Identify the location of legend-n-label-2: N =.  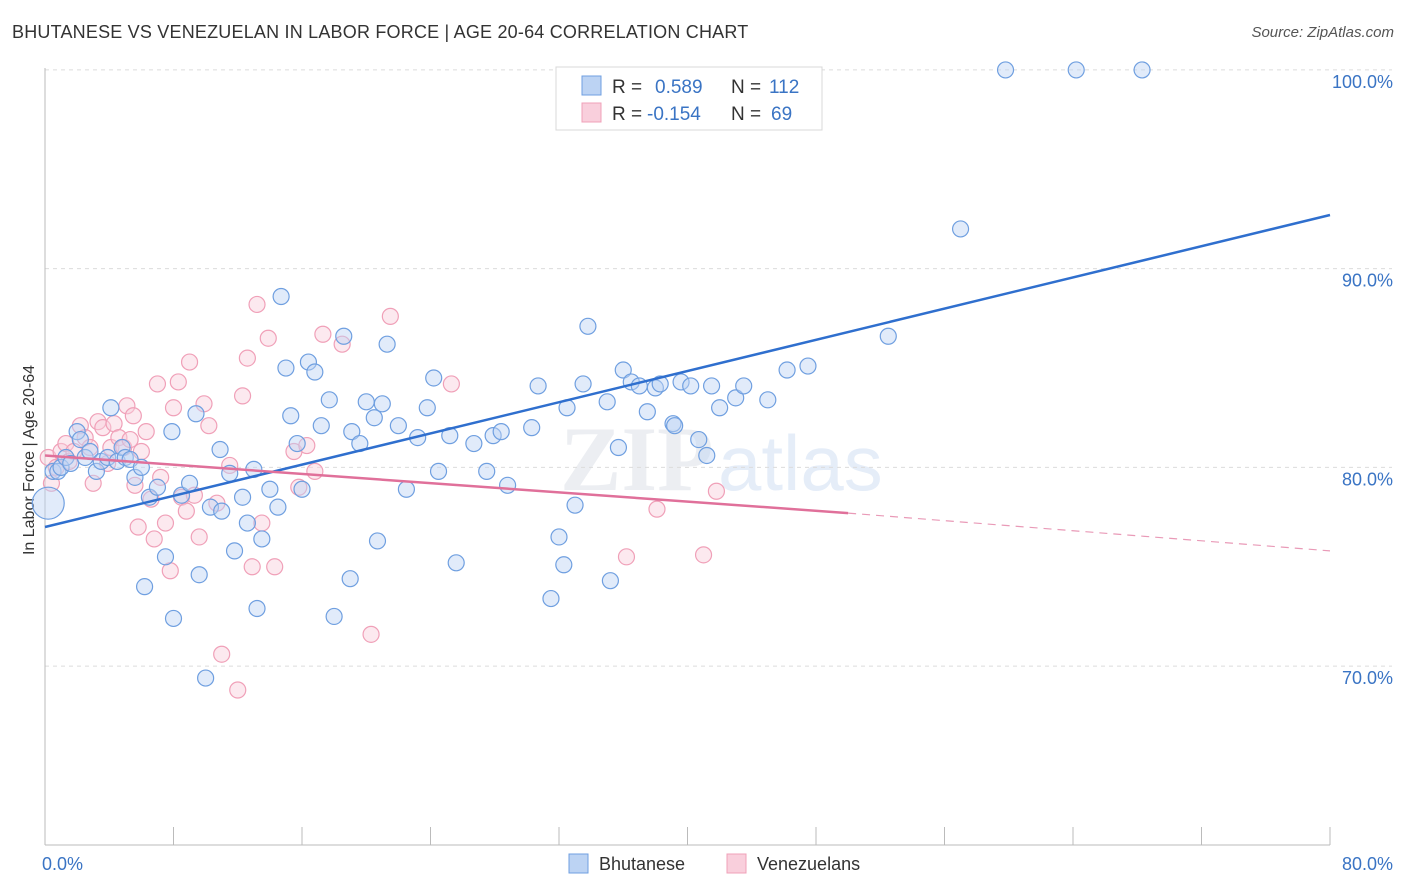
(746, 114).